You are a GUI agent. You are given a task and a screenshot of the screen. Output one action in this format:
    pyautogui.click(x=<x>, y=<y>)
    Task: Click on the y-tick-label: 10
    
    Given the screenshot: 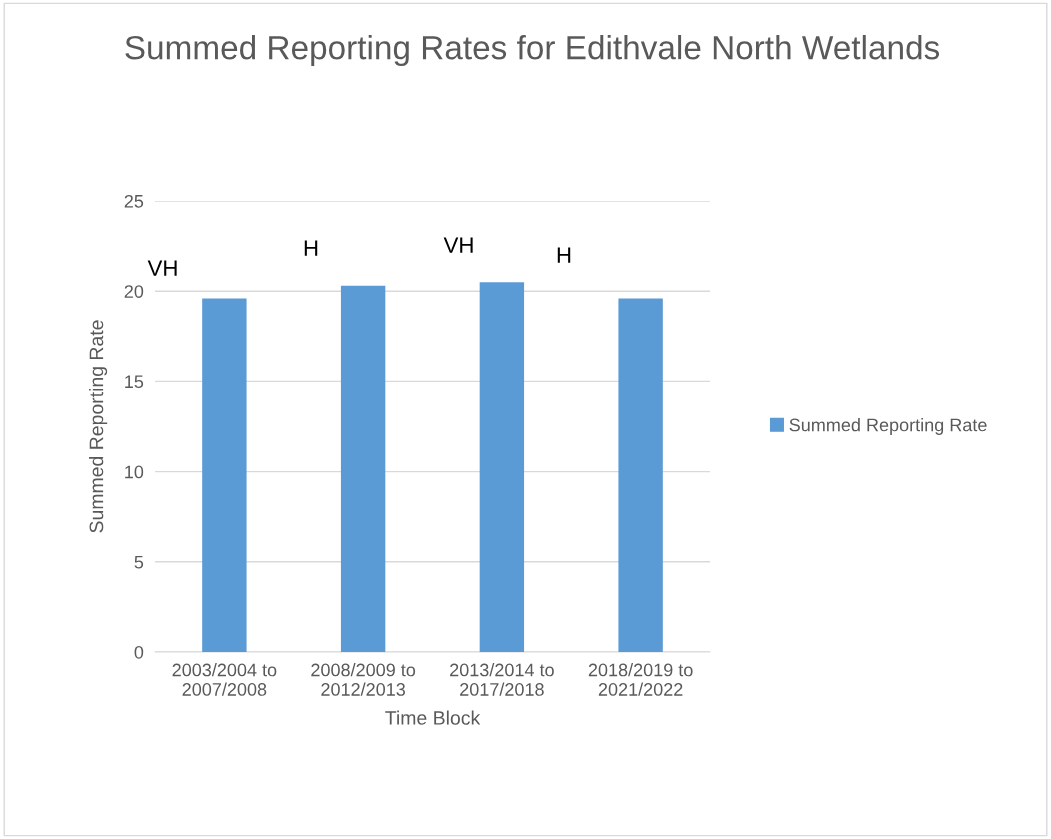 What is the action you would take?
    pyautogui.click(x=134, y=472)
    